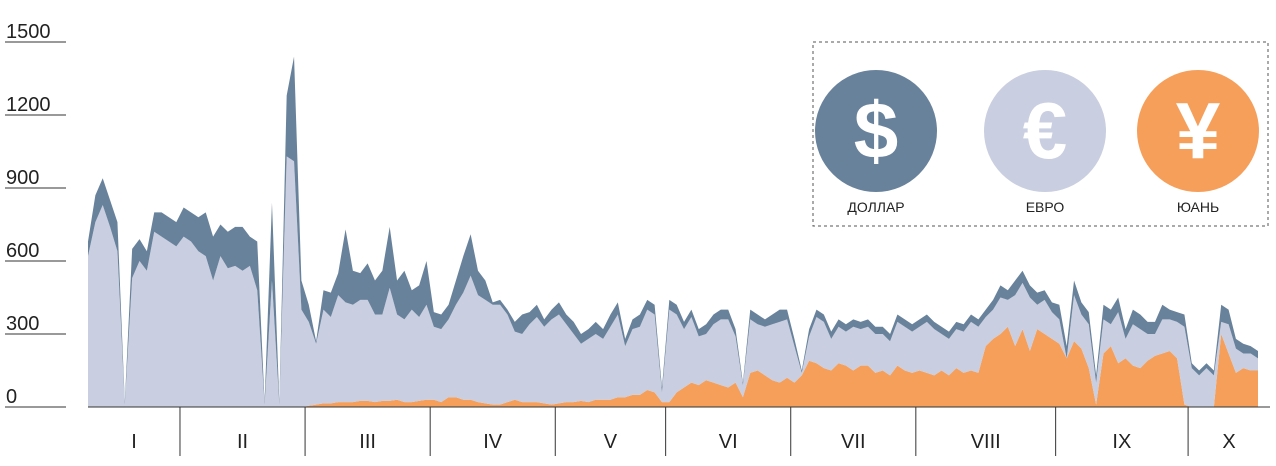 The image size is (1276, 466). Describe the element at coordinates (11, 397) in the screenshot. I see `y-tick-label: 0` at that location.